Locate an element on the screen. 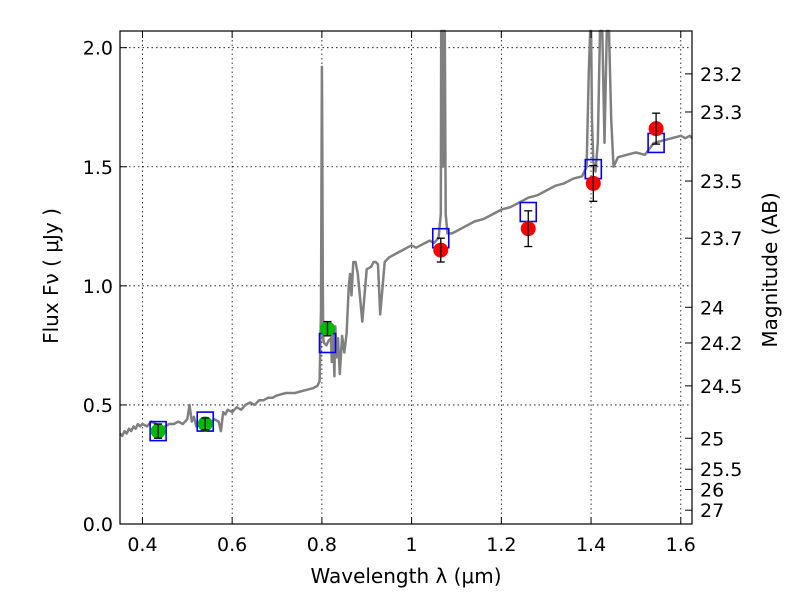  x-tick-label: 0.6 is located at coordinates (232, 545).